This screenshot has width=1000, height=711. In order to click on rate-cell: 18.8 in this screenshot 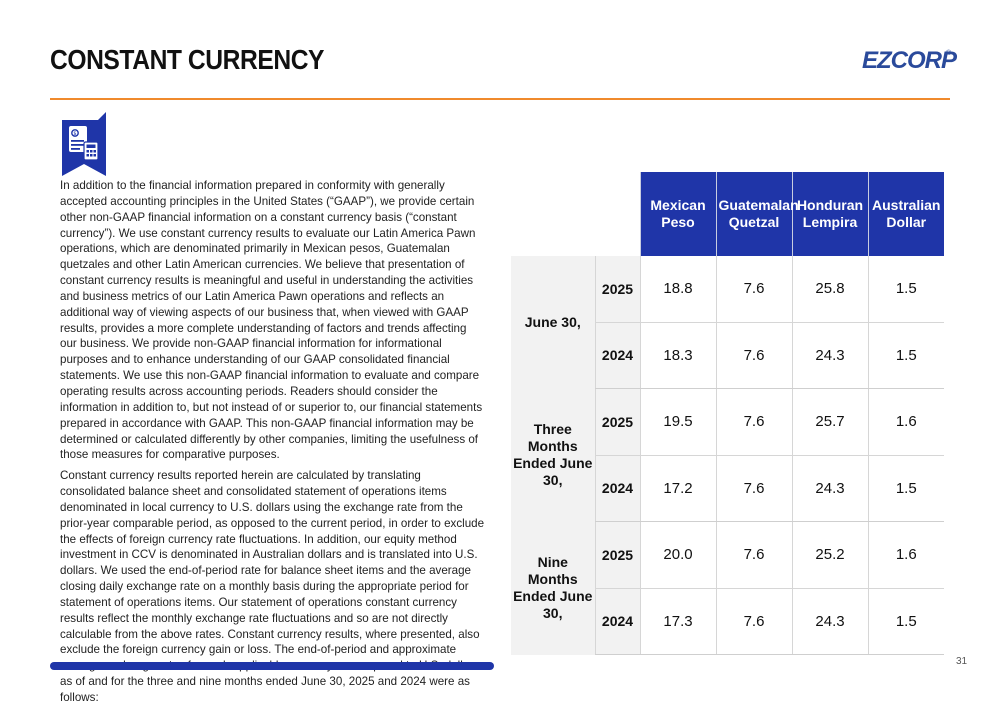, I will do `click(677, 289)`.